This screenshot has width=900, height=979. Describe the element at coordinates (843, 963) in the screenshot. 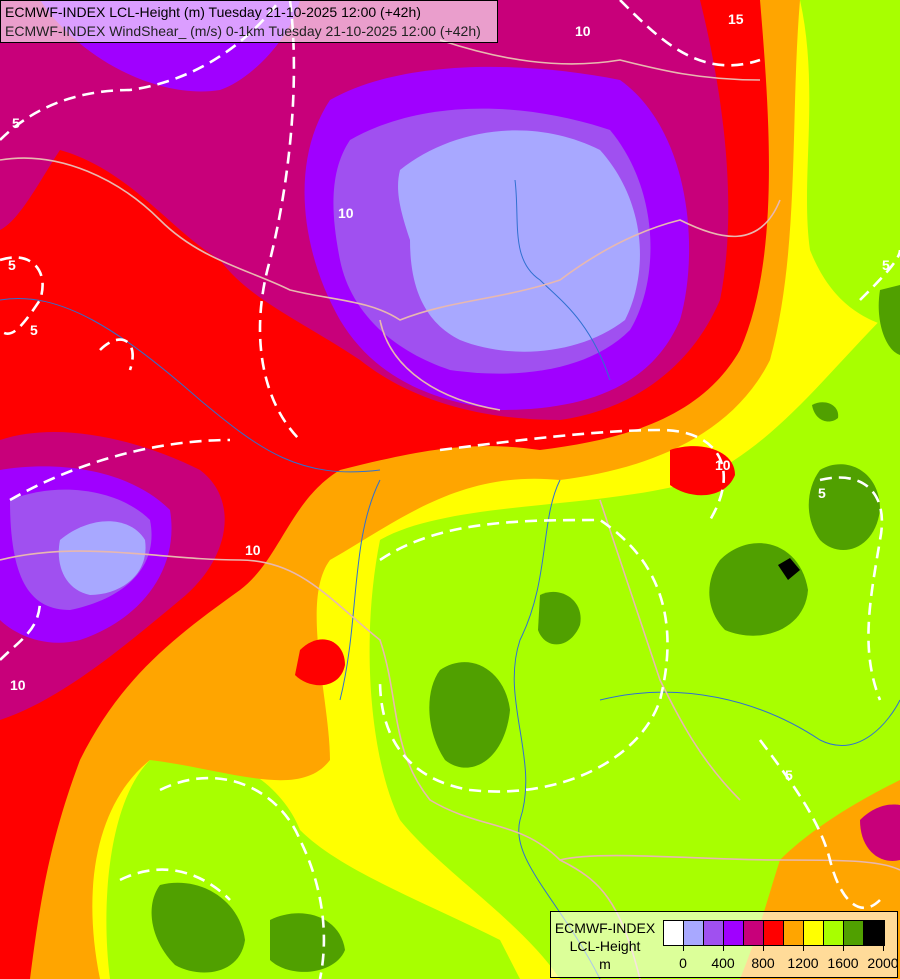

I see `legend-tick-label: 1600` at that location.